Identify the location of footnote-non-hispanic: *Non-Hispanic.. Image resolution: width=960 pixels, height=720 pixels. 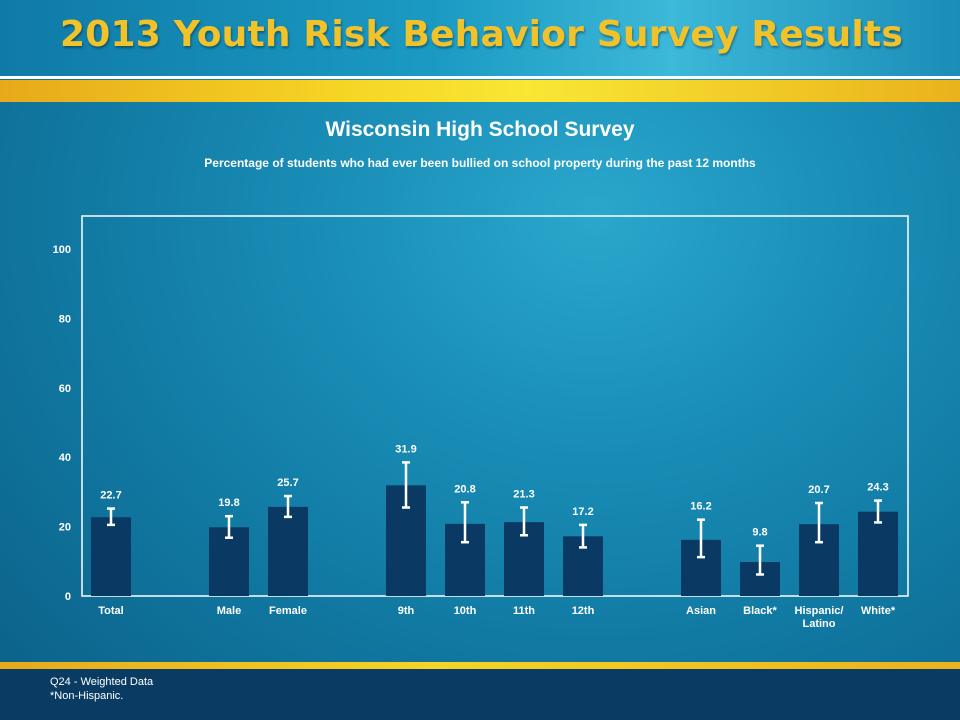
(87, 696).